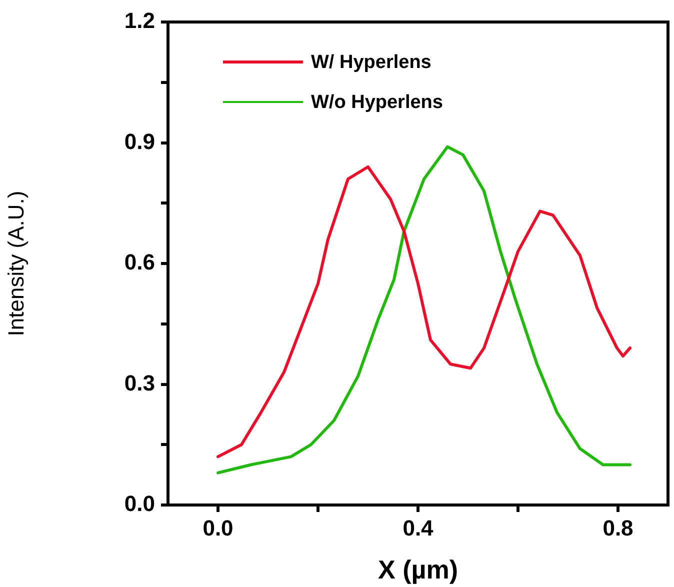 This screenshot has width=674, height=587. I want to click on legend-label: W/ Hyperlens, so click(371, 63).